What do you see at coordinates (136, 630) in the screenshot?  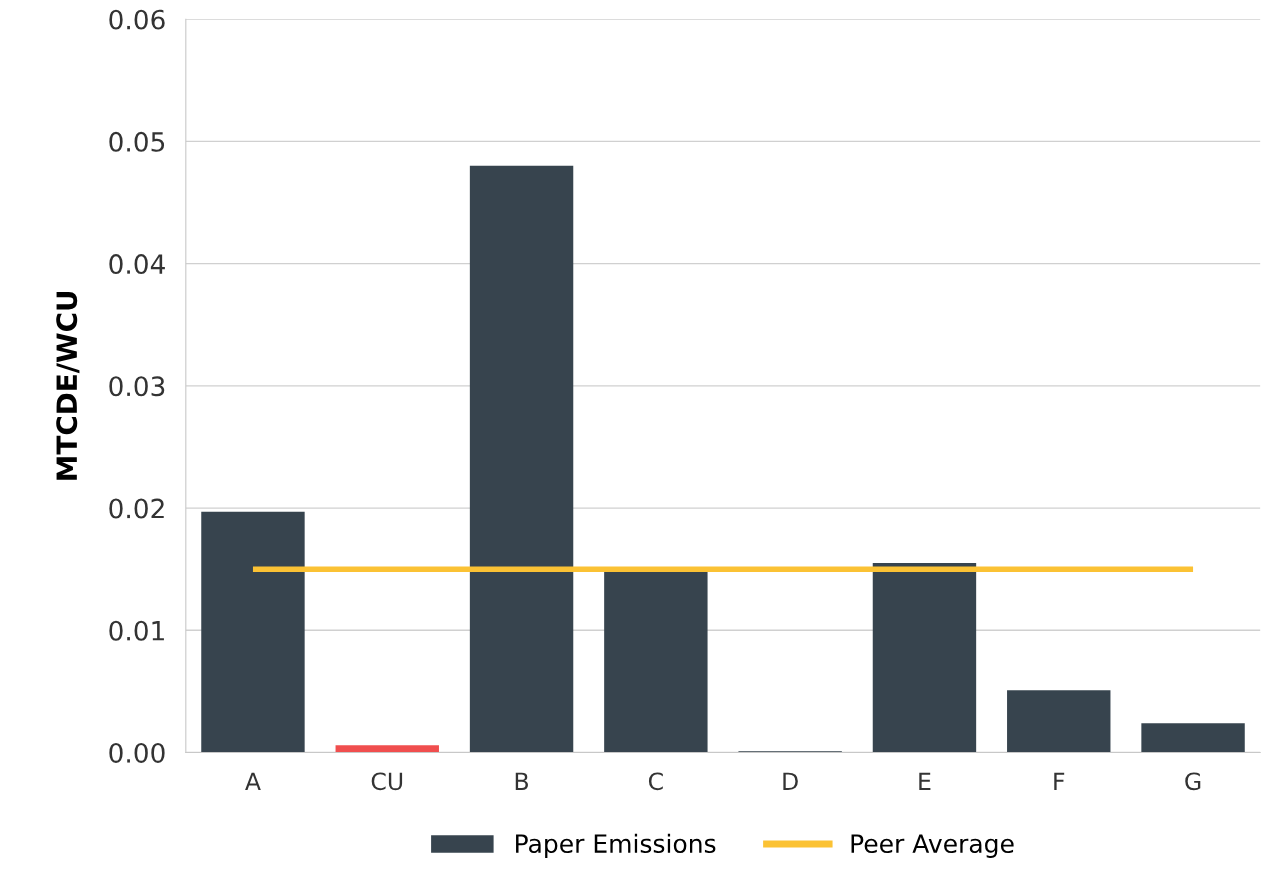 I see `y-tick-label: 0.01` at bounding box center [136, 630].